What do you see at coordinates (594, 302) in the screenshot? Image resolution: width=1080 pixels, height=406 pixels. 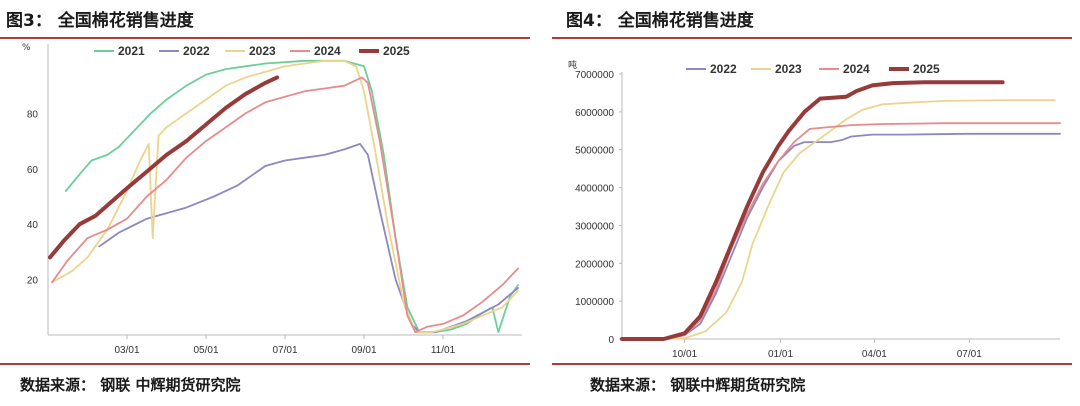 I see `right-y-tick-label: 1000000` at bounding box center [594, 302].